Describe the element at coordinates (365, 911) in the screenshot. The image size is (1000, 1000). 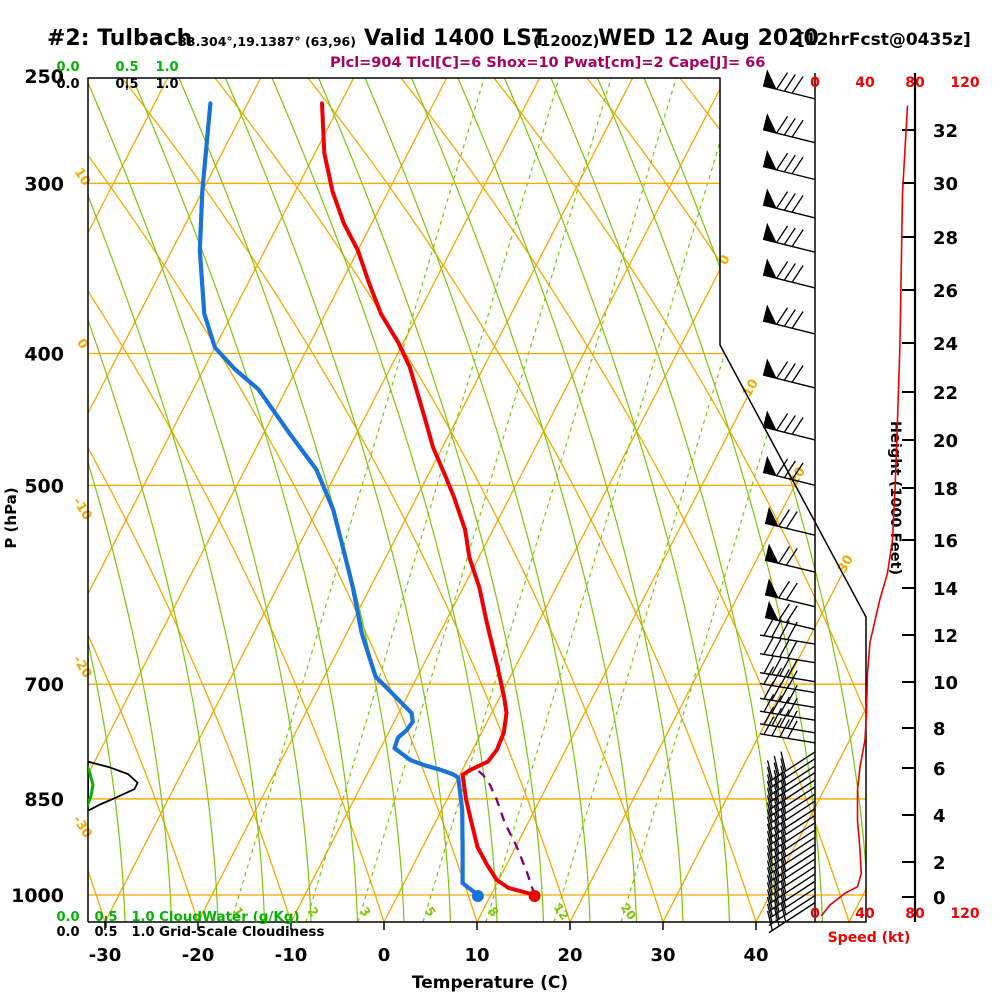
I see `svg-text: 3` at that location.